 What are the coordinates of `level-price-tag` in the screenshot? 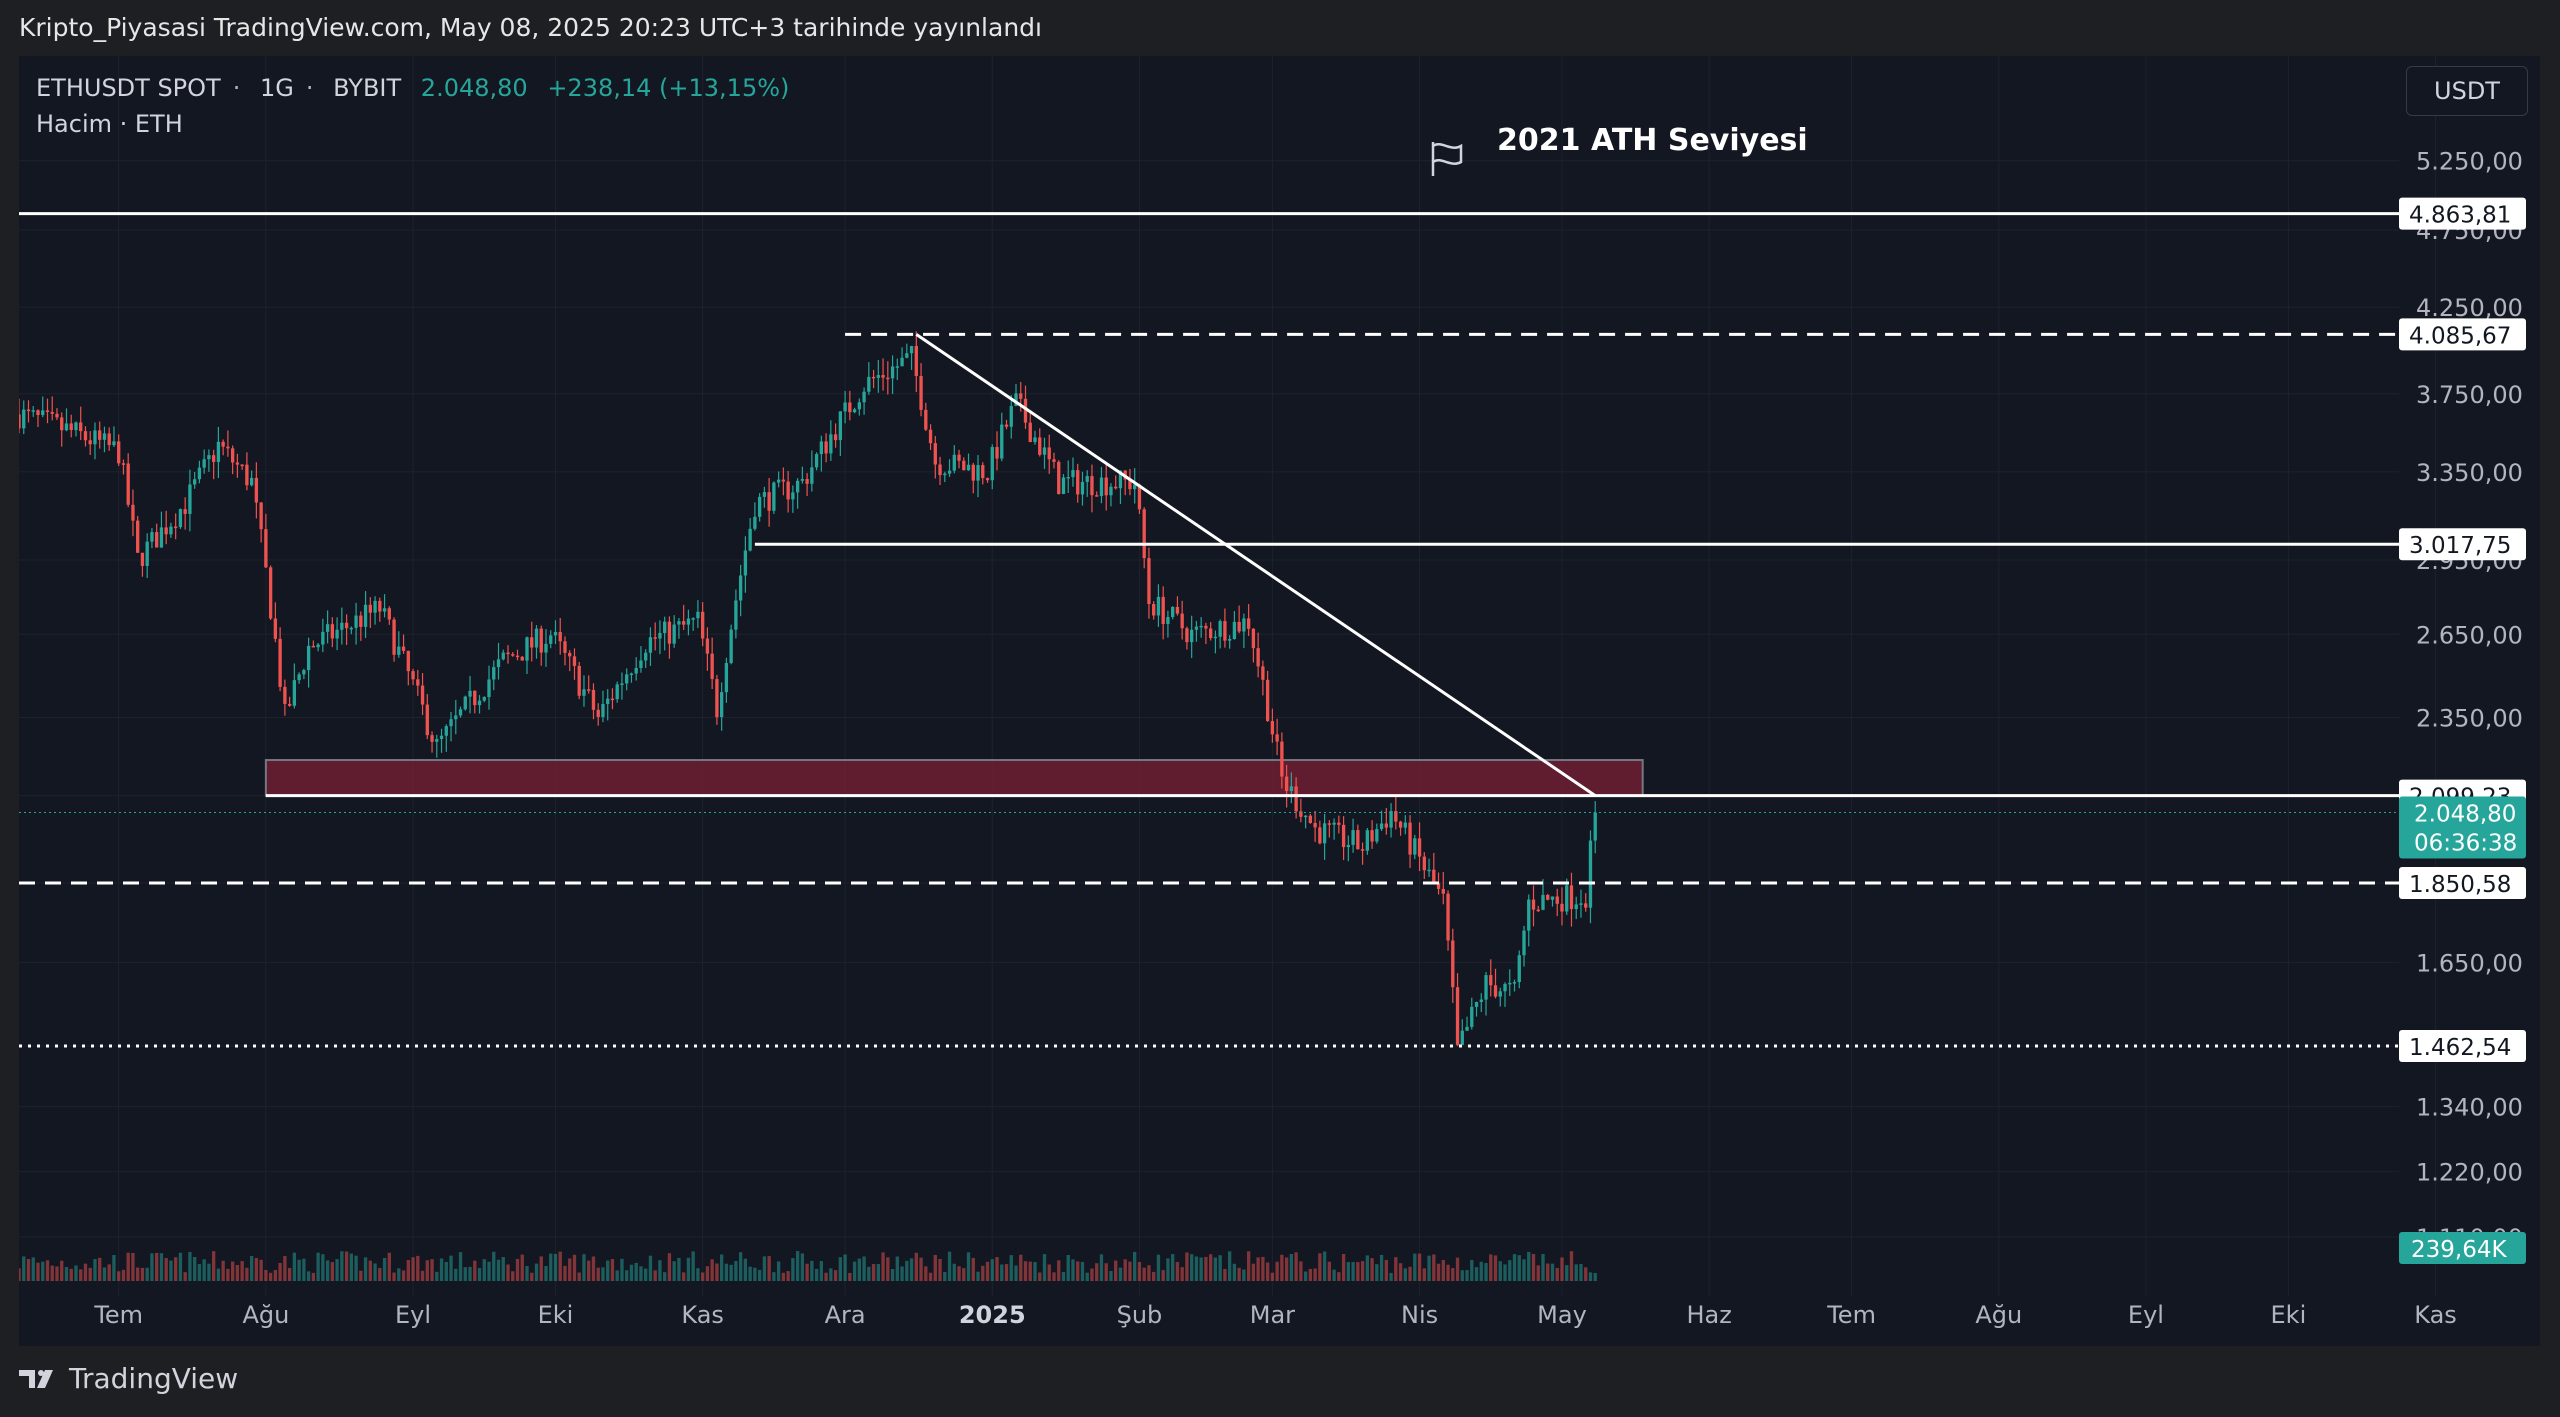 It's located at (2462, 334).